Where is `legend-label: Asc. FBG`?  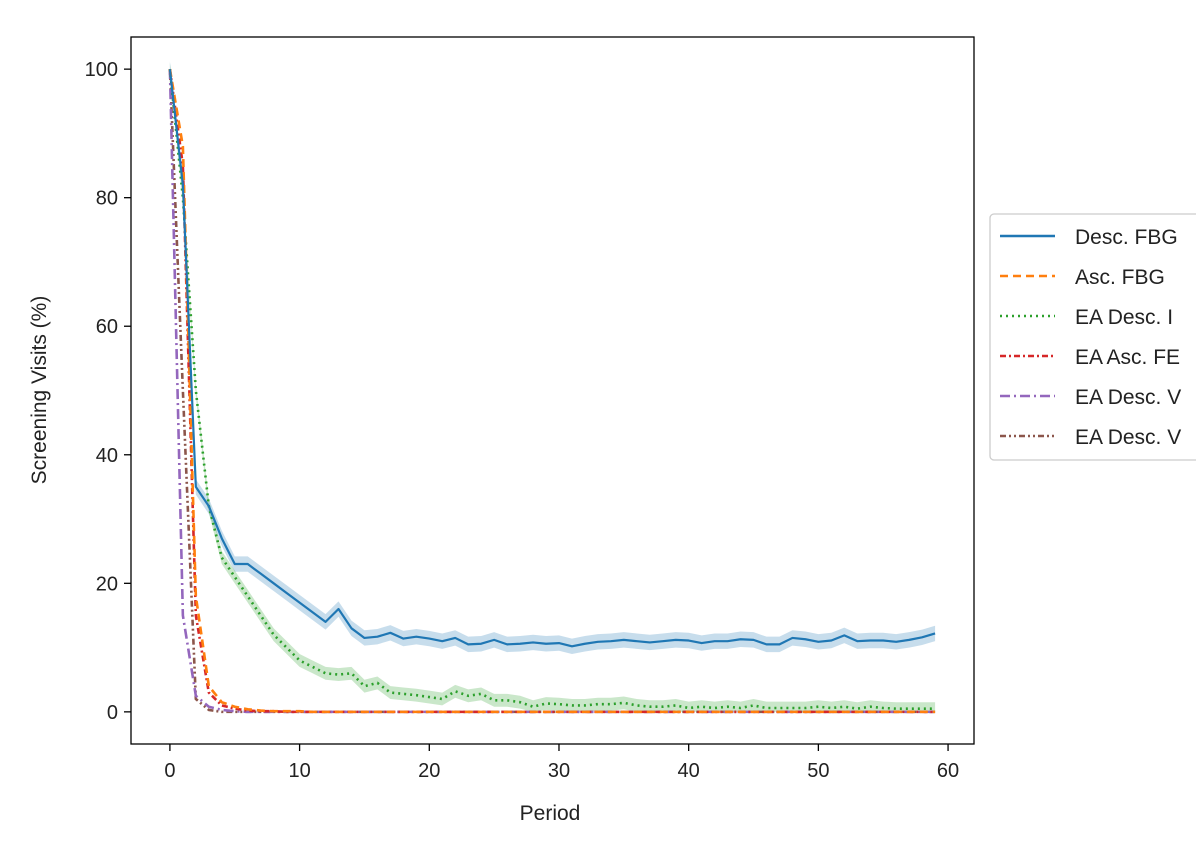 legend-label: Asc. FBG is located at coordinates (1120, 277).